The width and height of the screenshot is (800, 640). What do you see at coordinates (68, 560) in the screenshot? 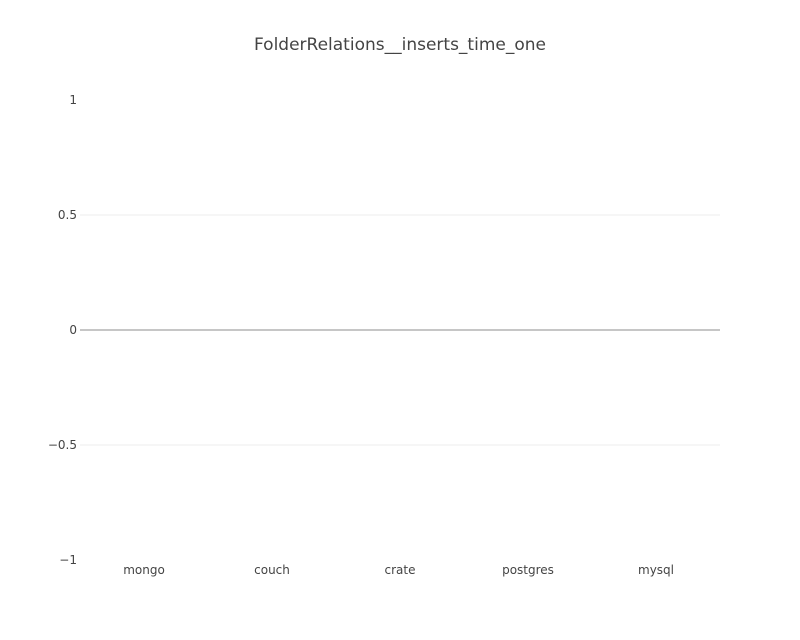
I see `y-tick-label: −1` at bounding box center [68, 560].